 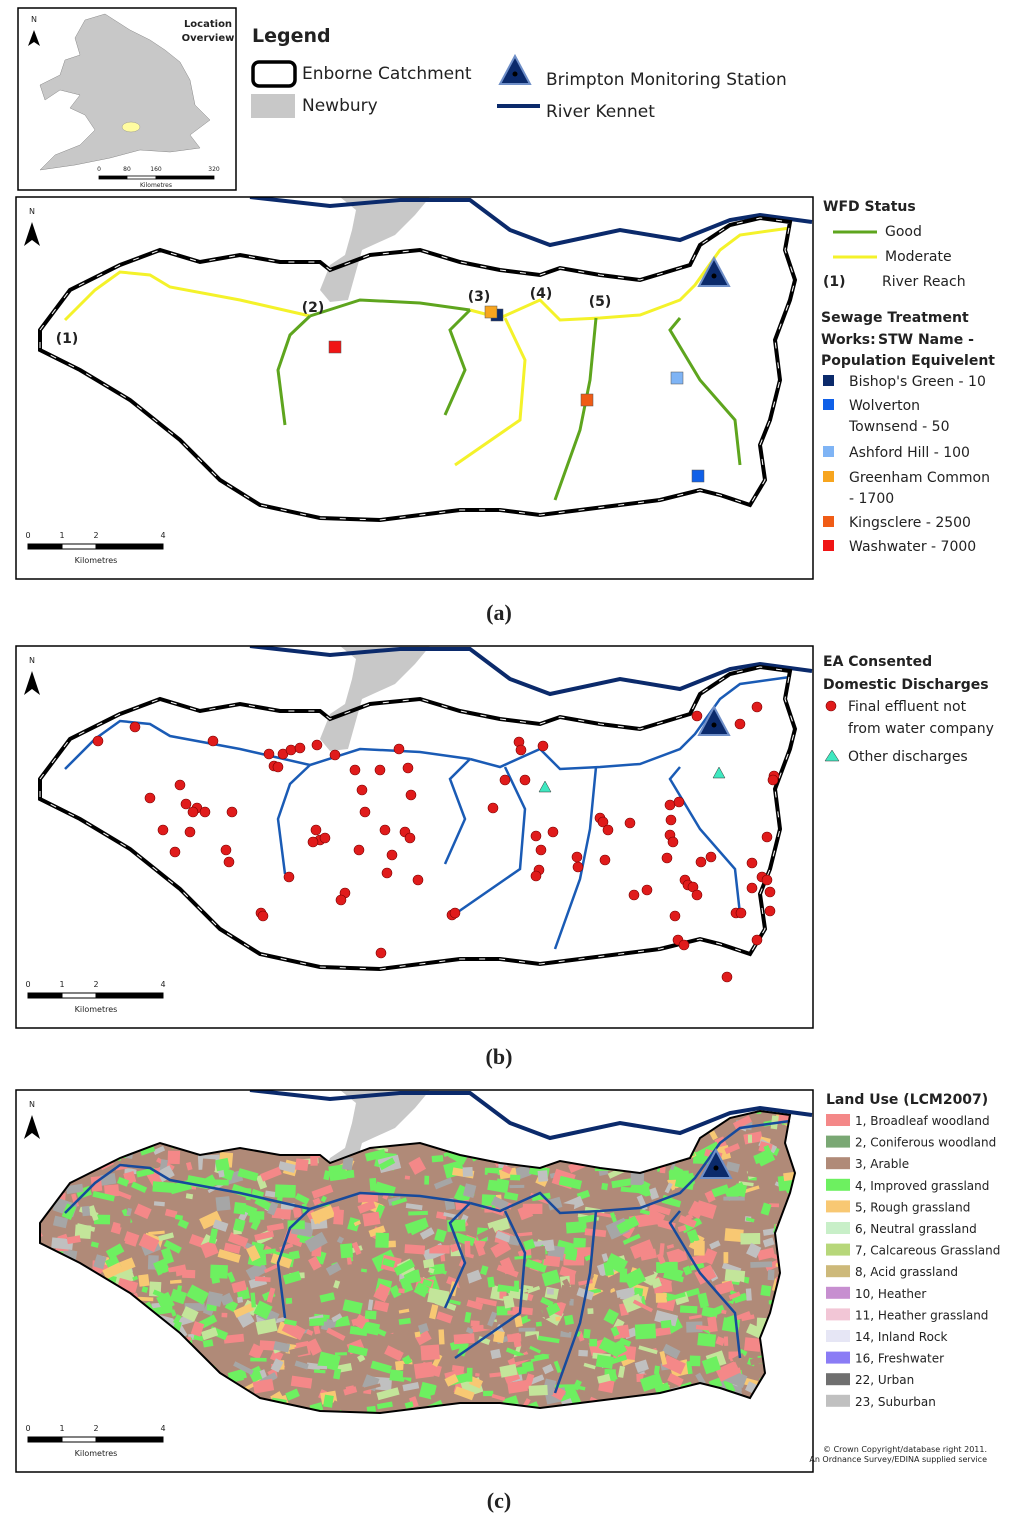 I want to click on stw-site, so click(x=698, y=476).